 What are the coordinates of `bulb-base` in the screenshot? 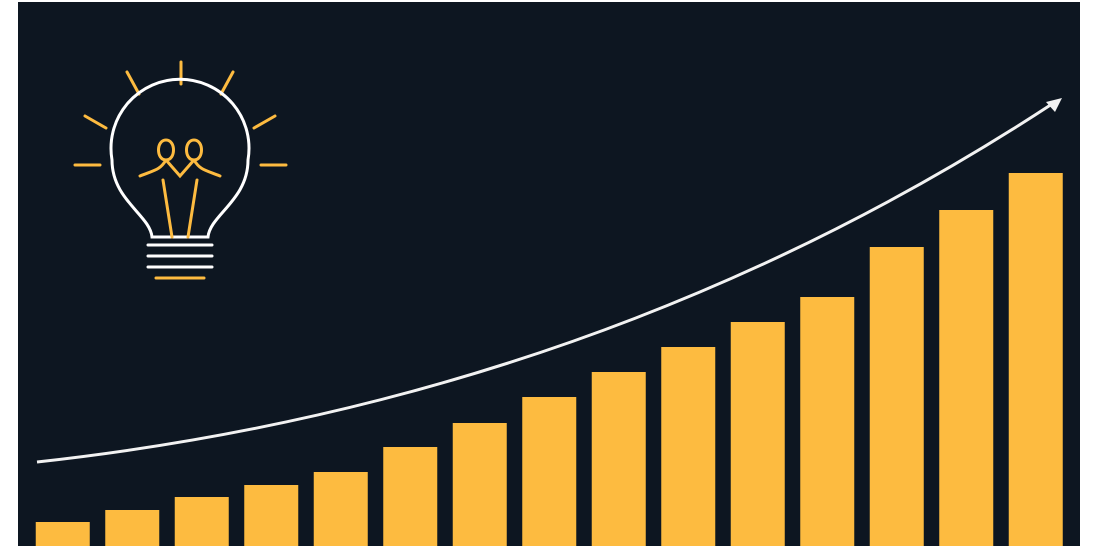 It's located at (180, 256).